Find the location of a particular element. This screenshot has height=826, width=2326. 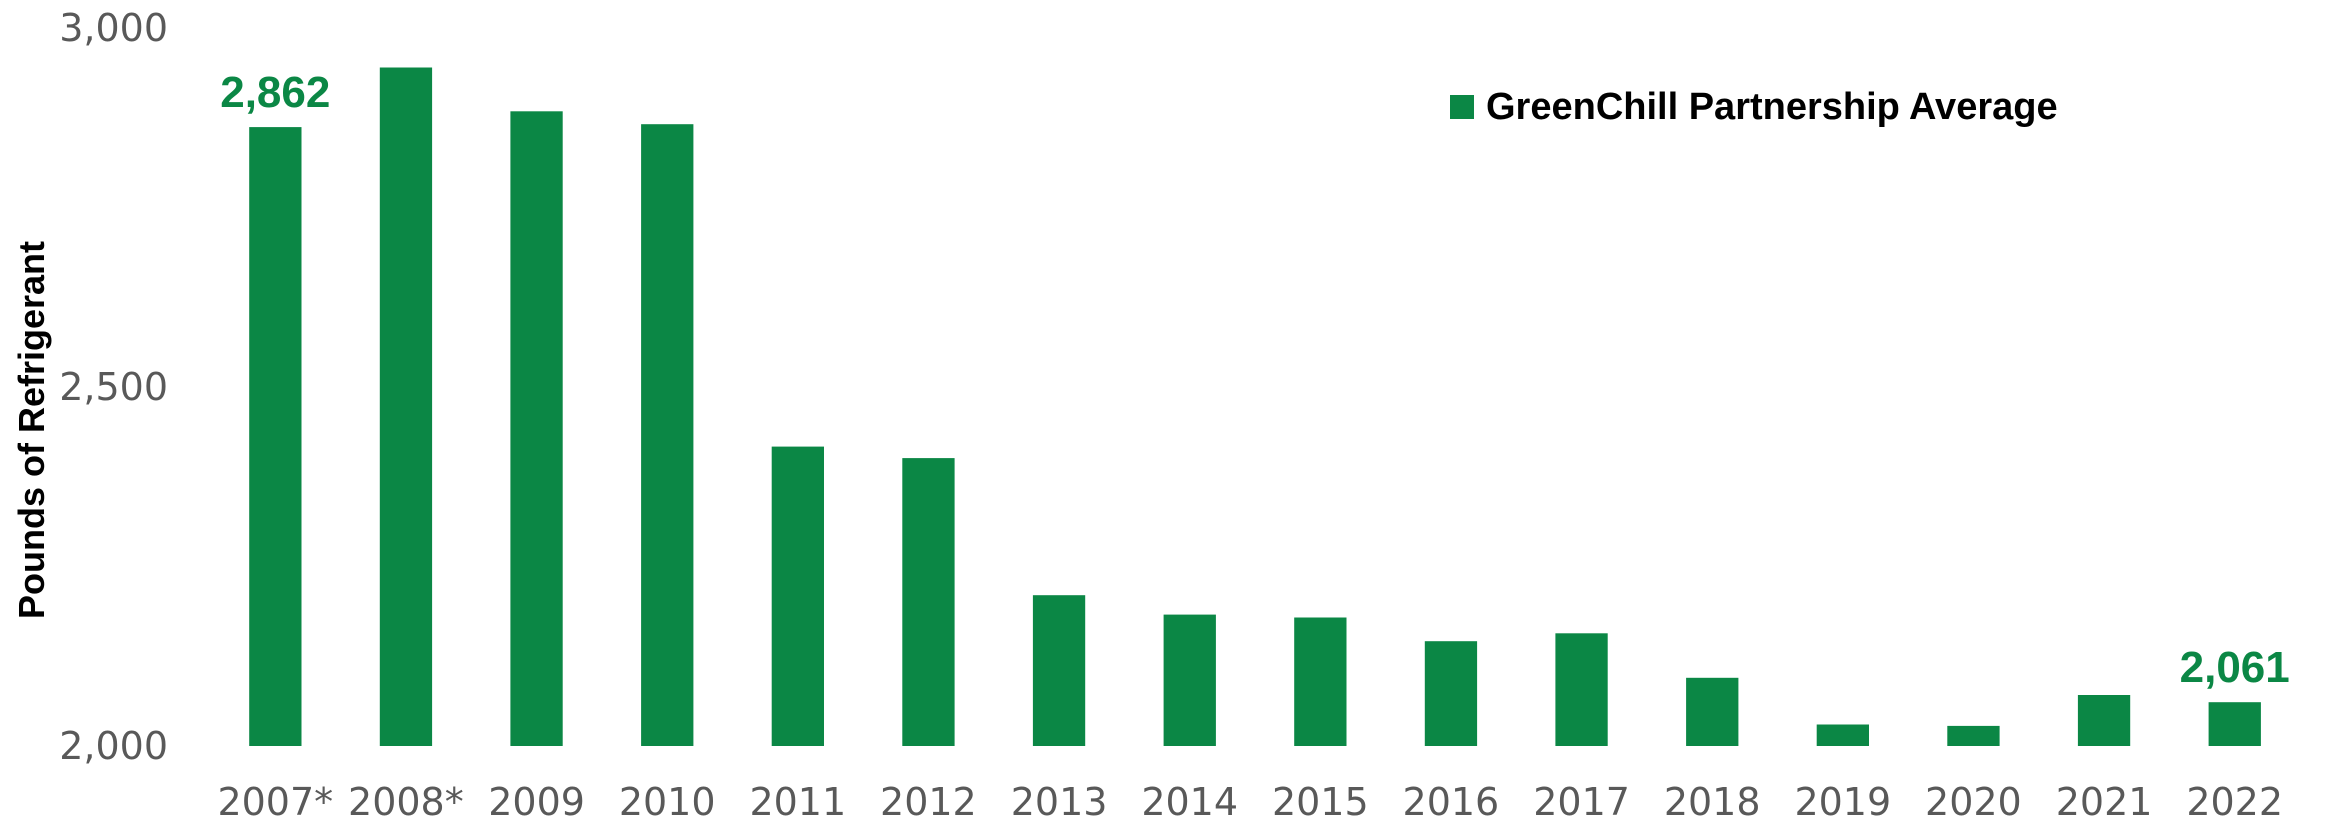

x-tick-label: 2022 is located at coordinates (2234, 802).